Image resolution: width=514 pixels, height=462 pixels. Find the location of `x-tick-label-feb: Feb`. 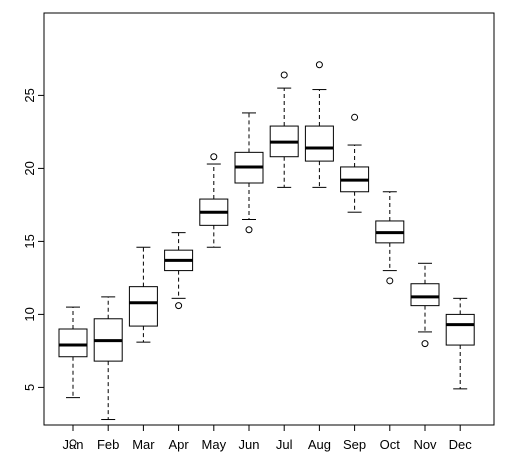

x-tick-label-feb: Feb is located at coordinates (108, 444).